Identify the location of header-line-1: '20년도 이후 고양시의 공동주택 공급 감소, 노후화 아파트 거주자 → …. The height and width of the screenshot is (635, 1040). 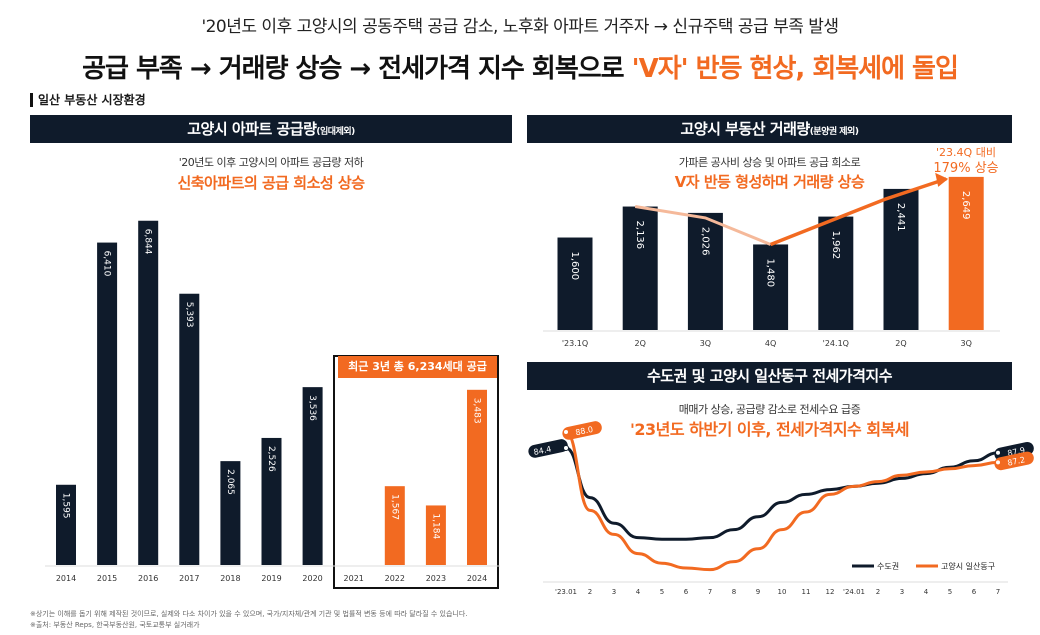
(520, 27).